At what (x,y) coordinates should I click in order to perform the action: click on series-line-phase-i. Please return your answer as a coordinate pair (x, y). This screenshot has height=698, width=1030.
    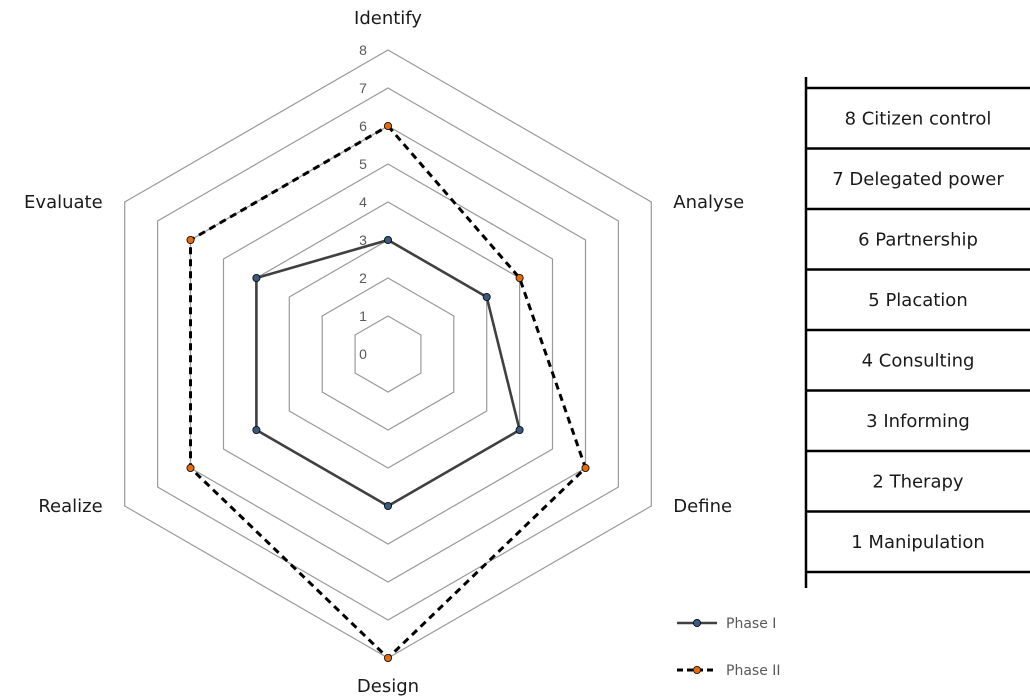
    Looking at the image, I should click on (388, 373).